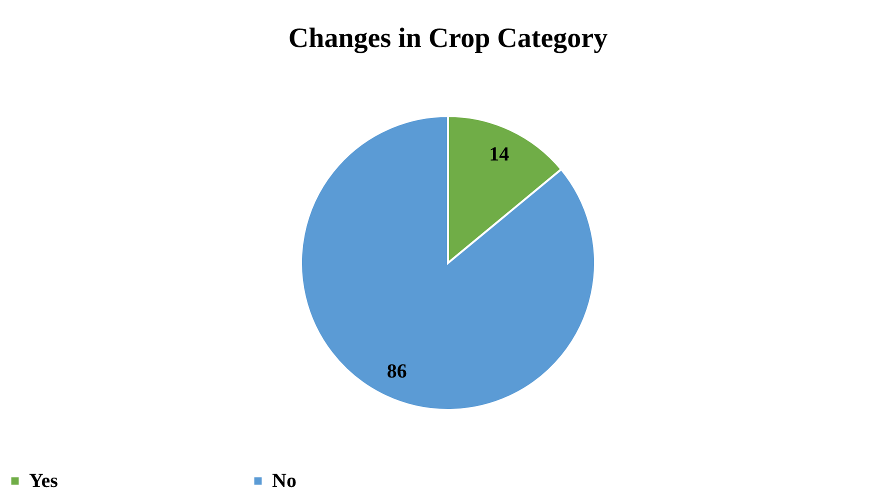 This screenshot has height=501, width=896. Describe the element at coordinates (396, 371) in the screenshot. I see `data-label: 86` at that location.